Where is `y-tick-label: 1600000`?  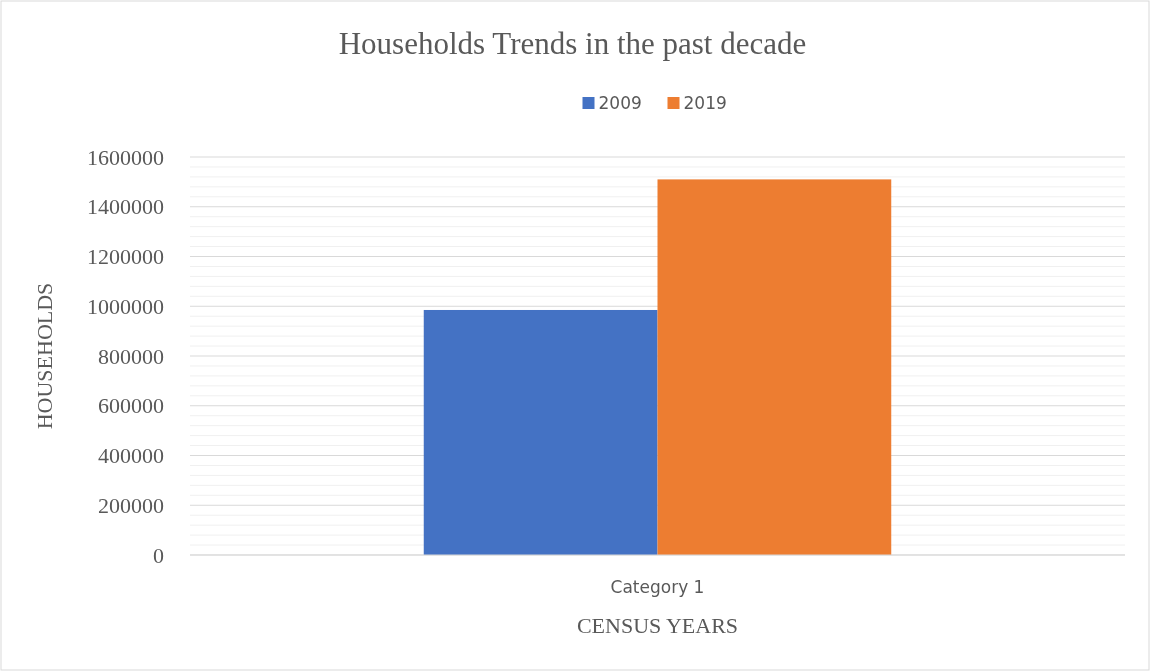 y-tick-label: 1600000 is located at coordinates (125, 157).